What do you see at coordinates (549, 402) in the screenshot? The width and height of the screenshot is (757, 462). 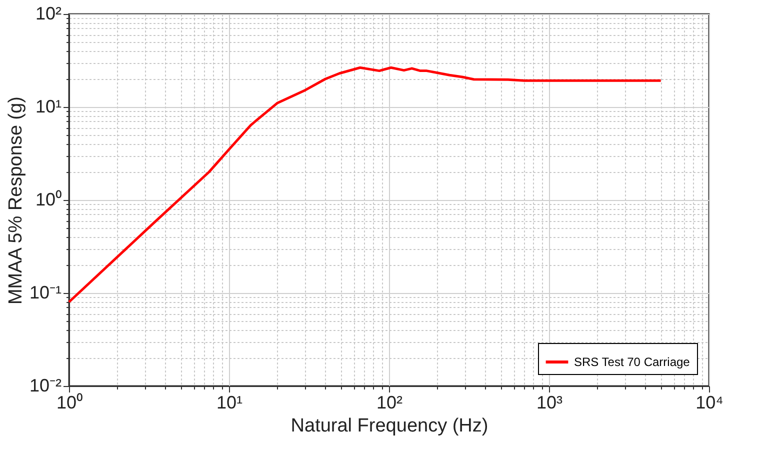 I see `x-tick-label: 10³` at bounding box center [549, 402].